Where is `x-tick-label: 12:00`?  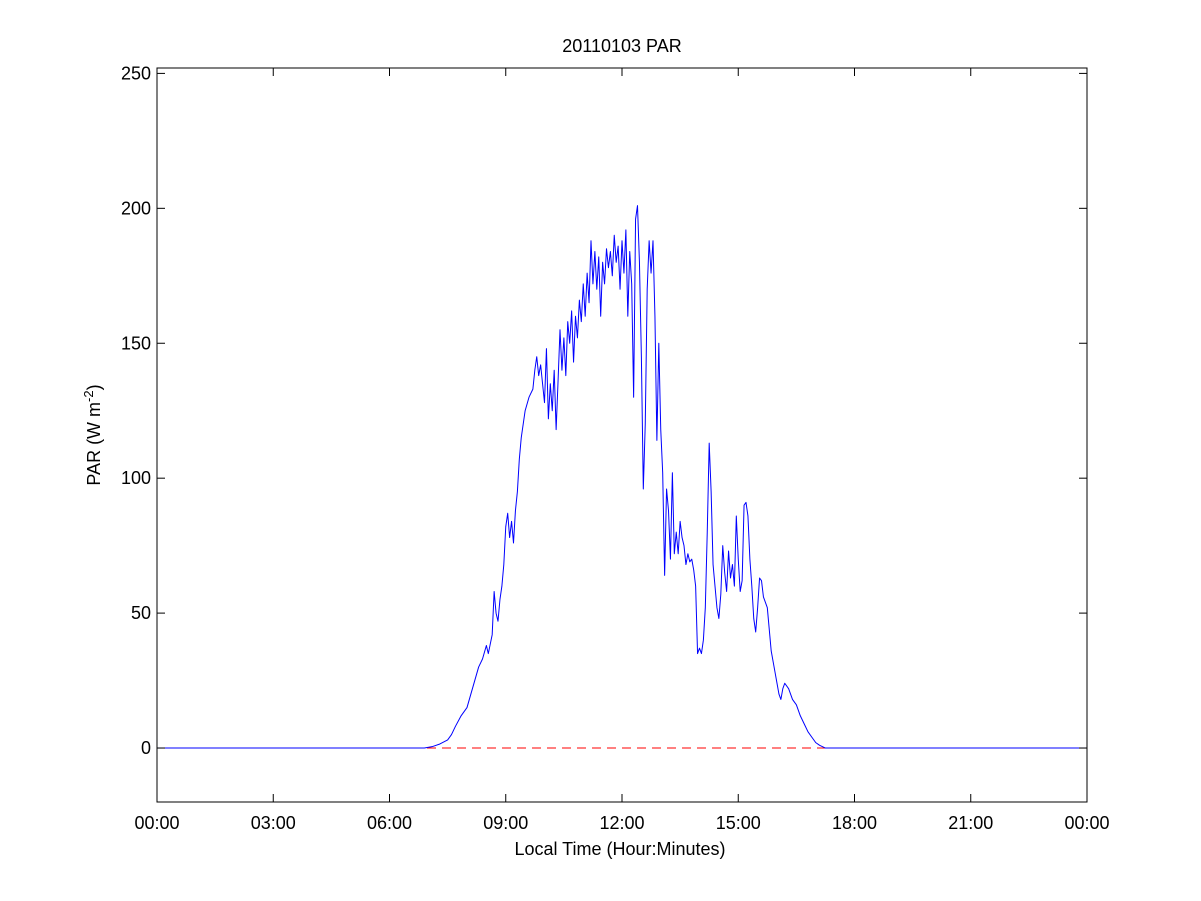
x-tick-label: 12:00 is located at coordinates (621, 823).